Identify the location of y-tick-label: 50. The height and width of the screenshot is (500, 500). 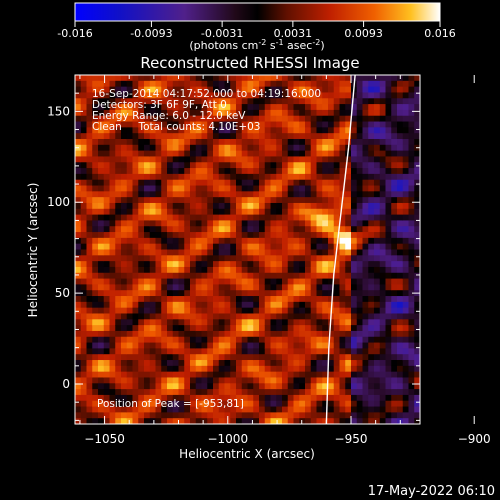
(62, 293).